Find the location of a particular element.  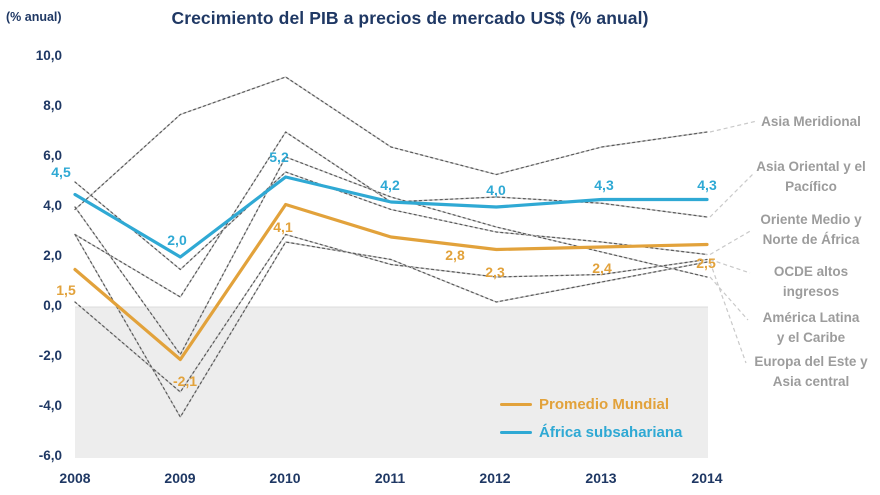

data-label-africa-2008: 4,5 is located at coordinates (61, 172).